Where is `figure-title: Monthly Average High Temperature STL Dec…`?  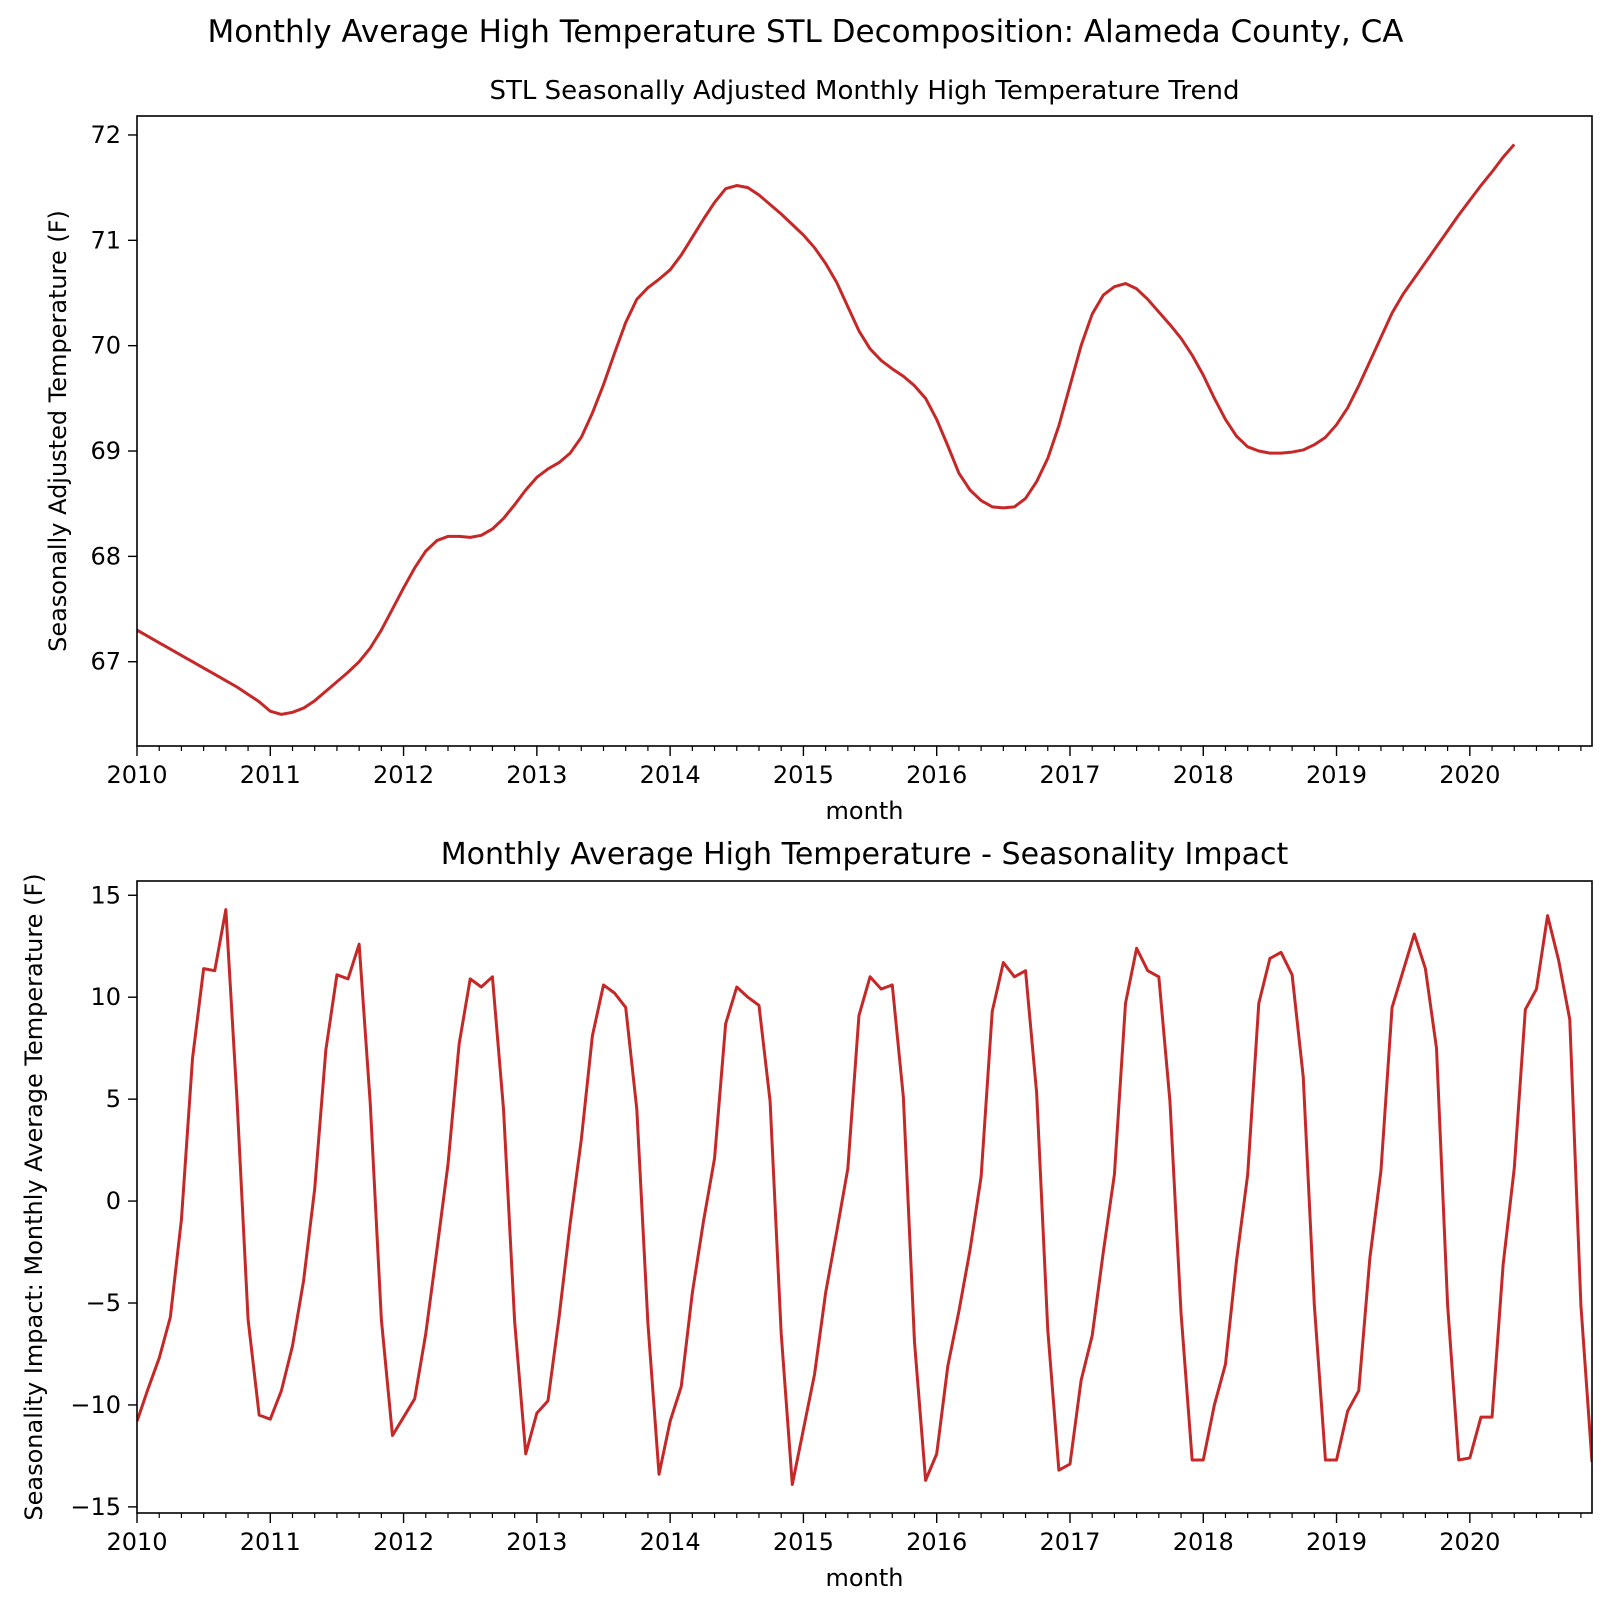 figure-title: Monthly Average High Temperature STL Dec… is located at coordinates (805, 32).